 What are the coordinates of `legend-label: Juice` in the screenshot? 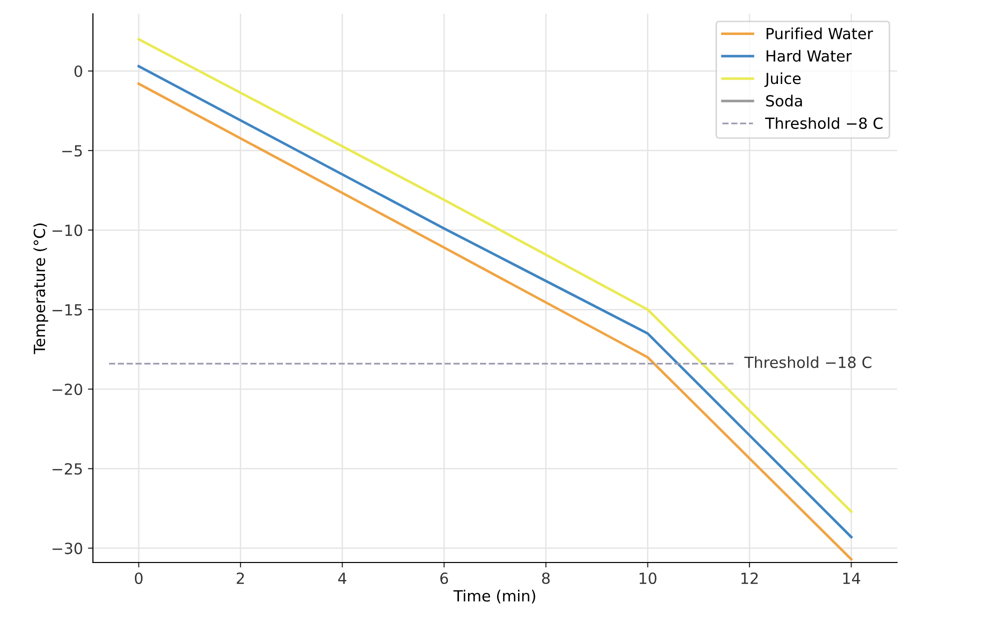 It's located at (782, 80).